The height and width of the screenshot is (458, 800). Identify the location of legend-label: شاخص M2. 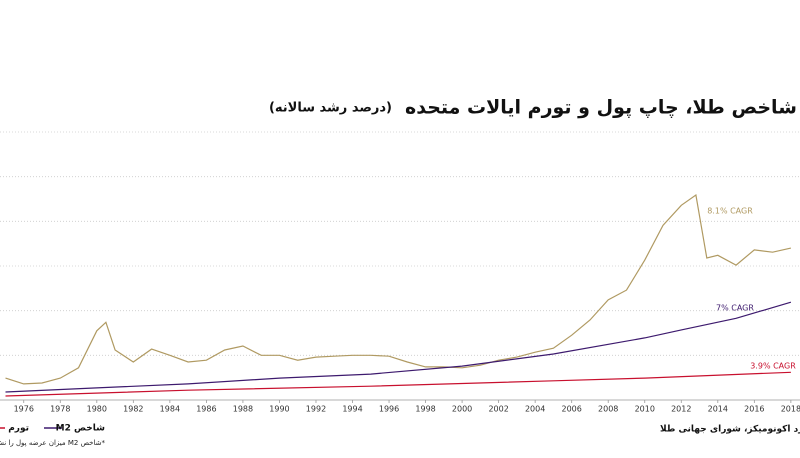
(80, 429).